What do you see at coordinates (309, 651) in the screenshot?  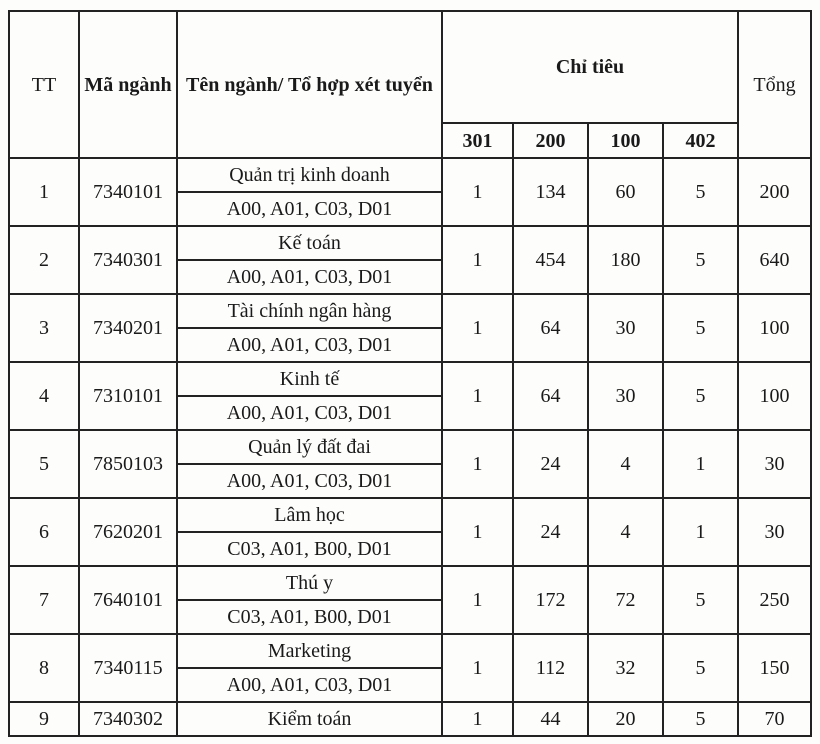 I see `cell-major-name: Marketing` at bounding box center [309, 651].